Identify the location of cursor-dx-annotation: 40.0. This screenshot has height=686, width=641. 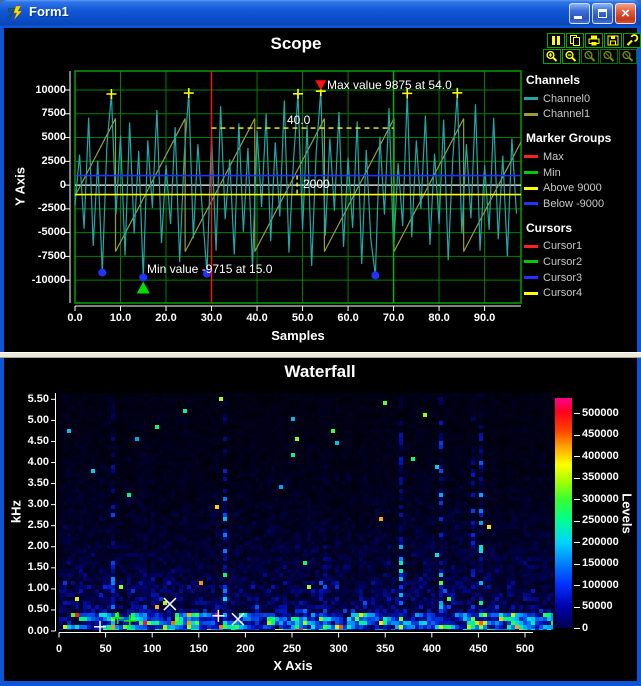
(299, 120).